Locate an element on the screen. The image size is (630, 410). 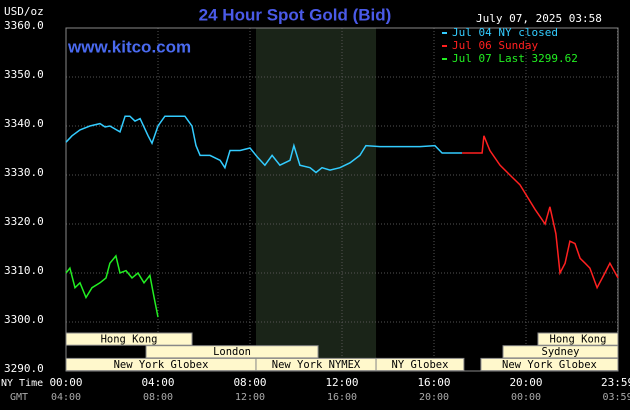
timestamp: July 07, 2025 03:58 is located at coordinates (539, 18).